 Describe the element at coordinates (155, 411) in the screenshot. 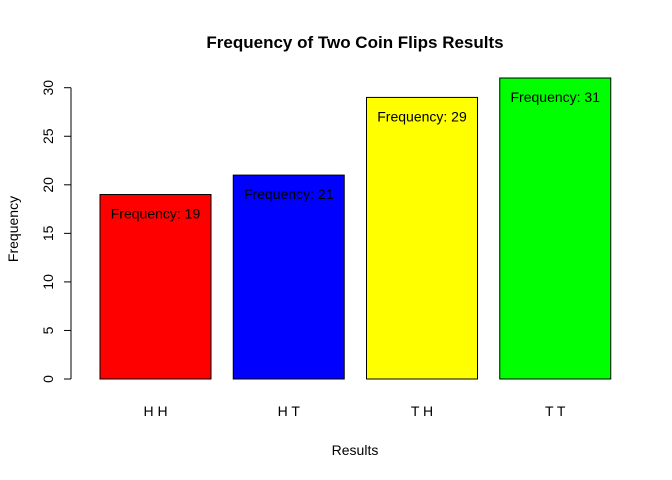

I see `x-tick-label: H H` at that location.